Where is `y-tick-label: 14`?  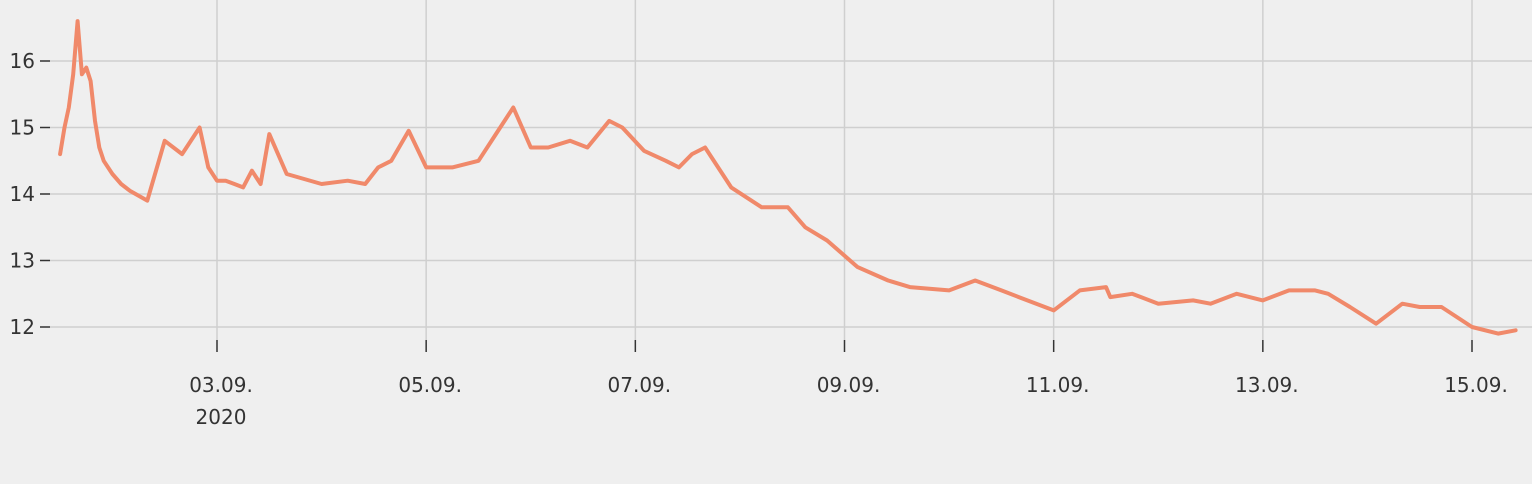
y-tick-label: 14 is located at coordinates (22, 194).